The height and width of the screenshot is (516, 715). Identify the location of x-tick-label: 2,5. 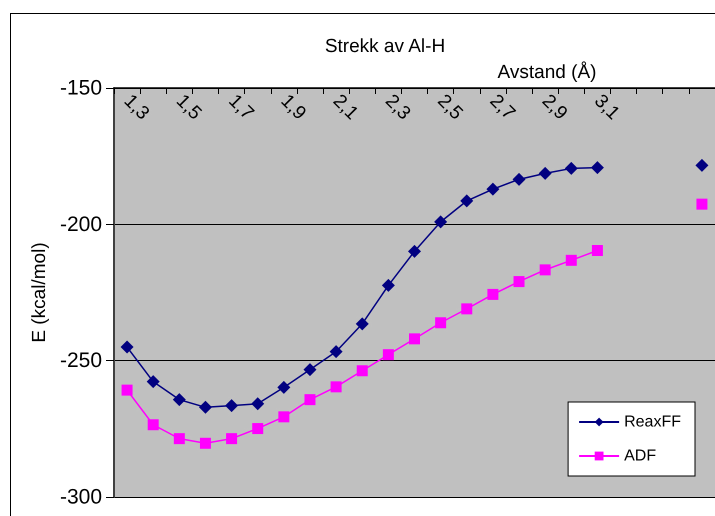
(450, 107).